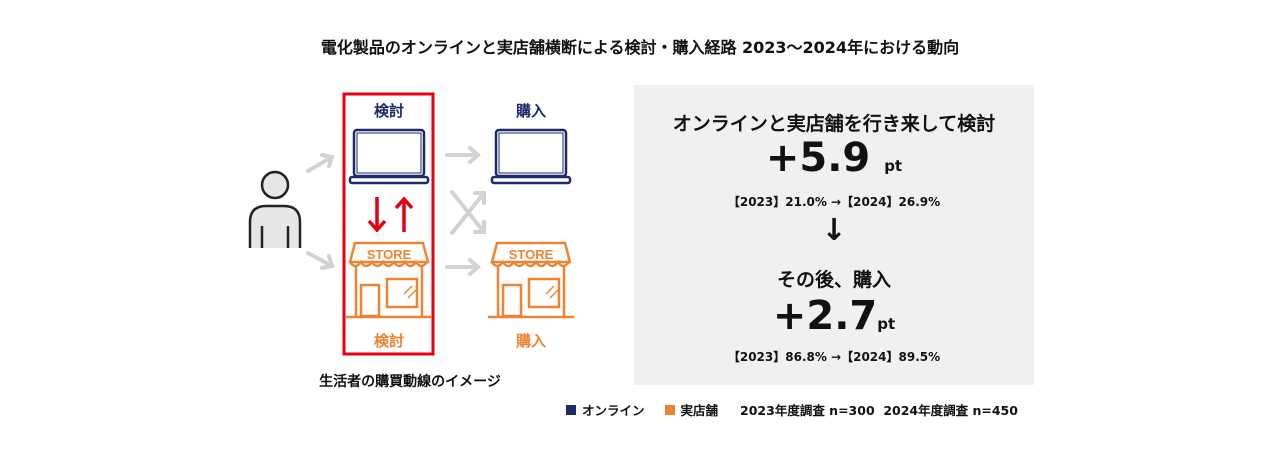  I want to click on arrow-cross-up, so click(468, 213).